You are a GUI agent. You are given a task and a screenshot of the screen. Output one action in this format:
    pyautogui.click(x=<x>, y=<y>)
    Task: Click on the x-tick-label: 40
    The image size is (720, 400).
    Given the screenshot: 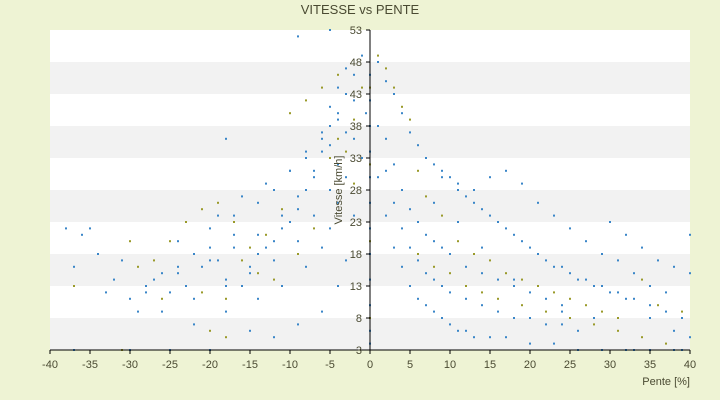 What is the action you would take?
    pyautogui.click(x=690, y=365)
    